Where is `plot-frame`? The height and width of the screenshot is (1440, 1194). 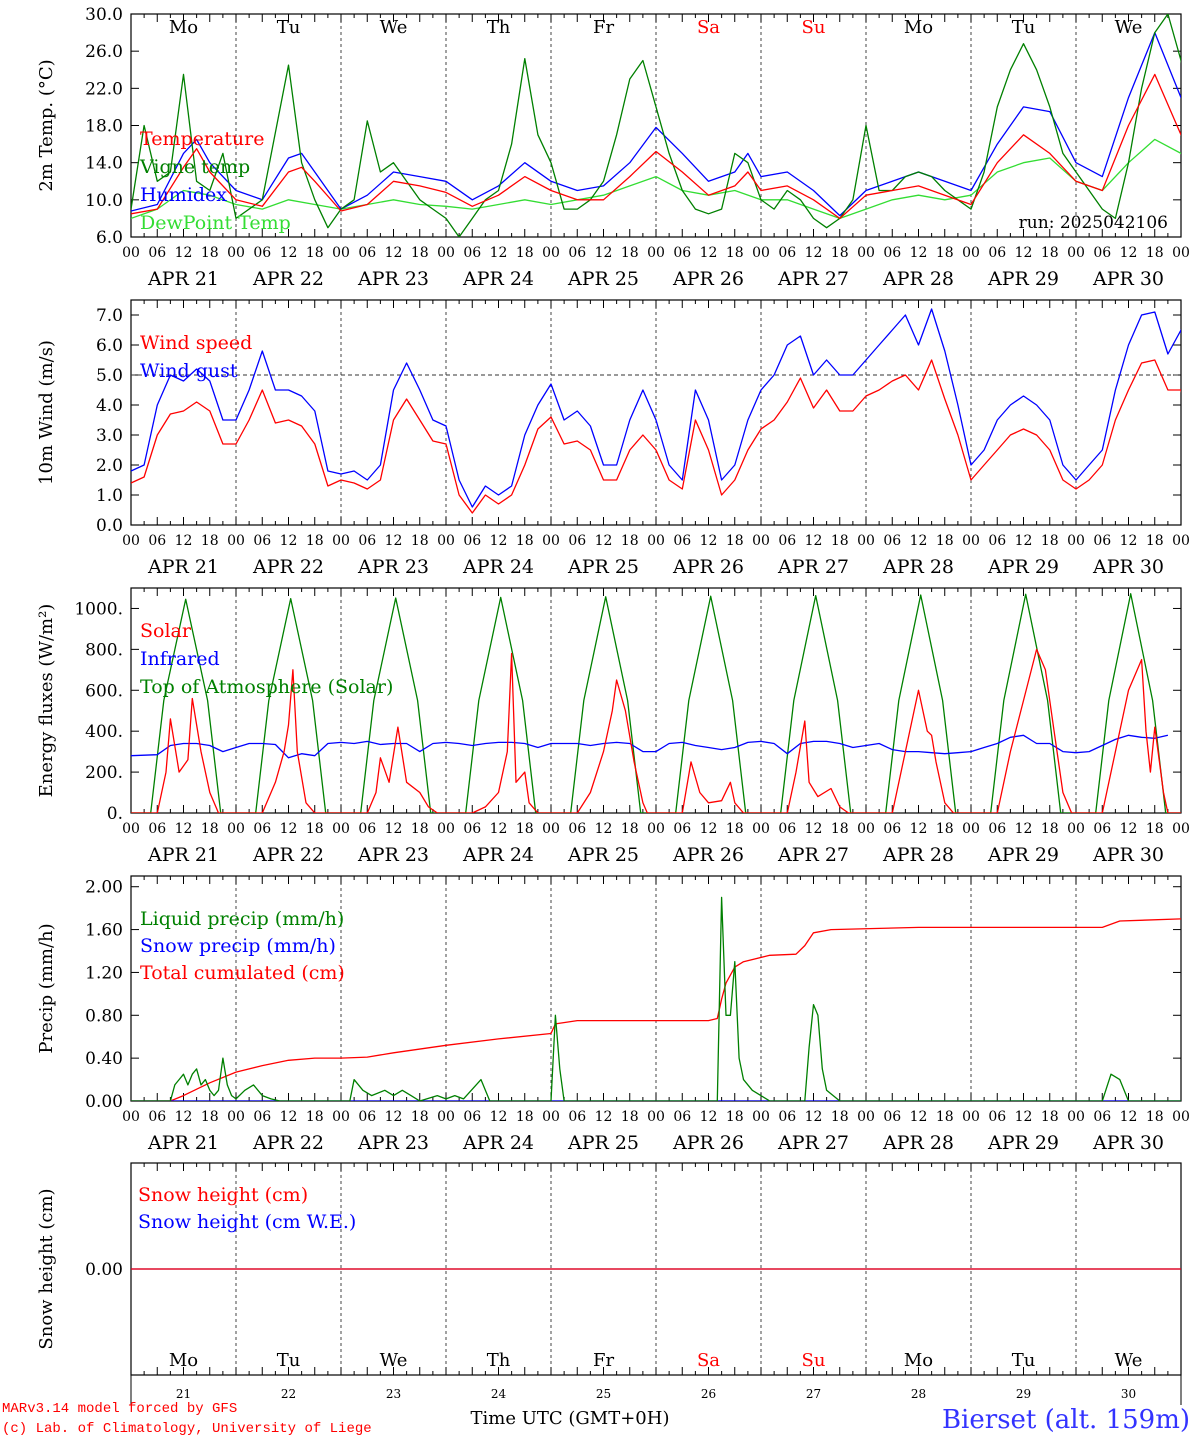 plot-frame is located at coordinates (656, 412).